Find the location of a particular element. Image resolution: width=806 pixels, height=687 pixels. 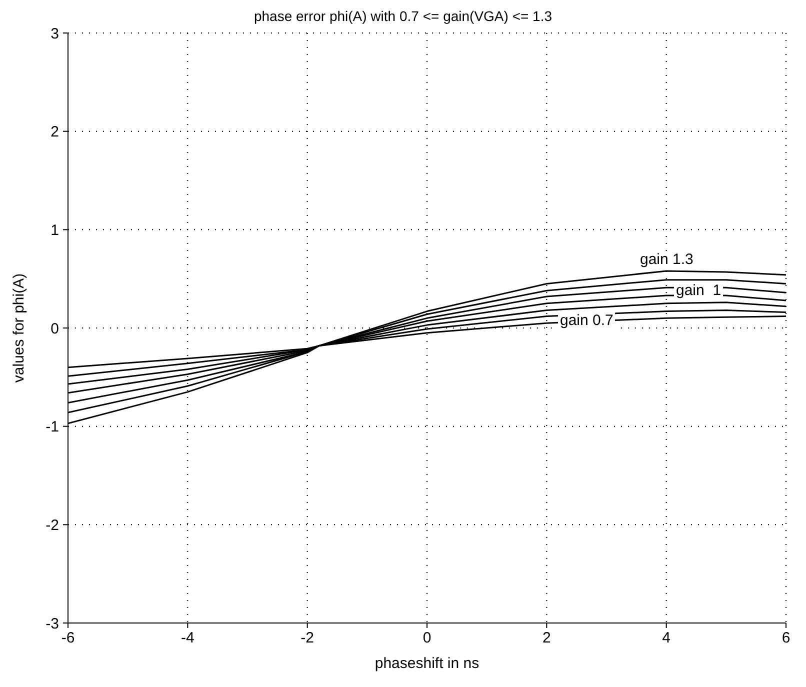

y-tick-label: -3 is located at coordinates (52, 623).